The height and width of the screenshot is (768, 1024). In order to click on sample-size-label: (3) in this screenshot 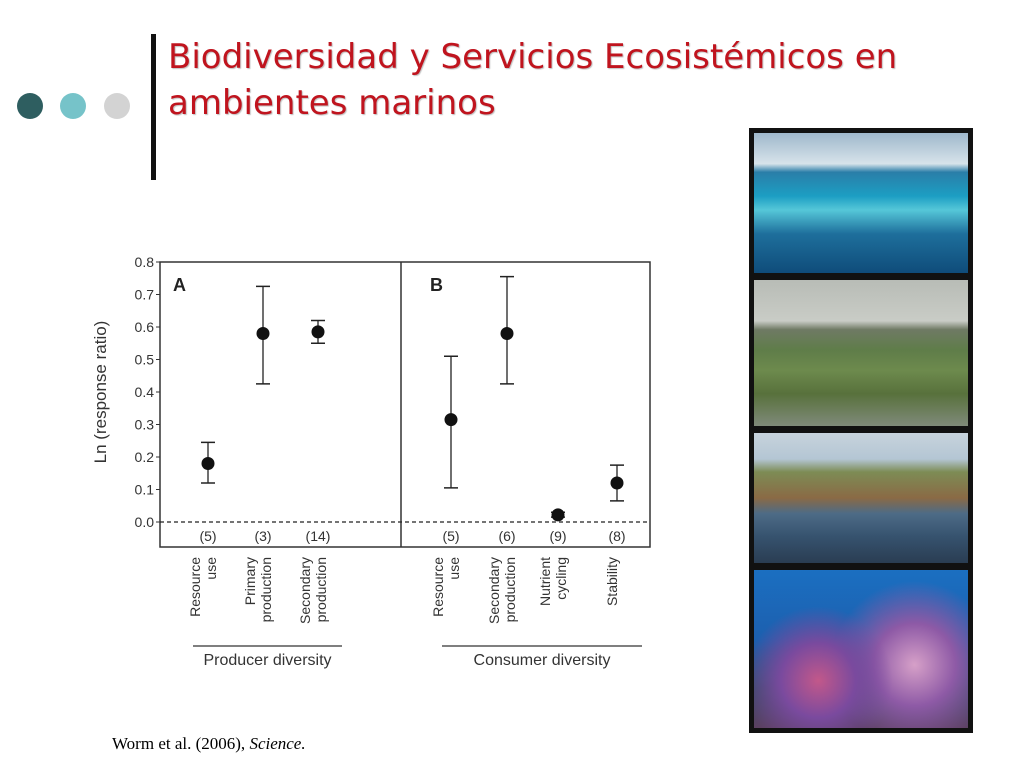, I will do `click(262, 536)`.